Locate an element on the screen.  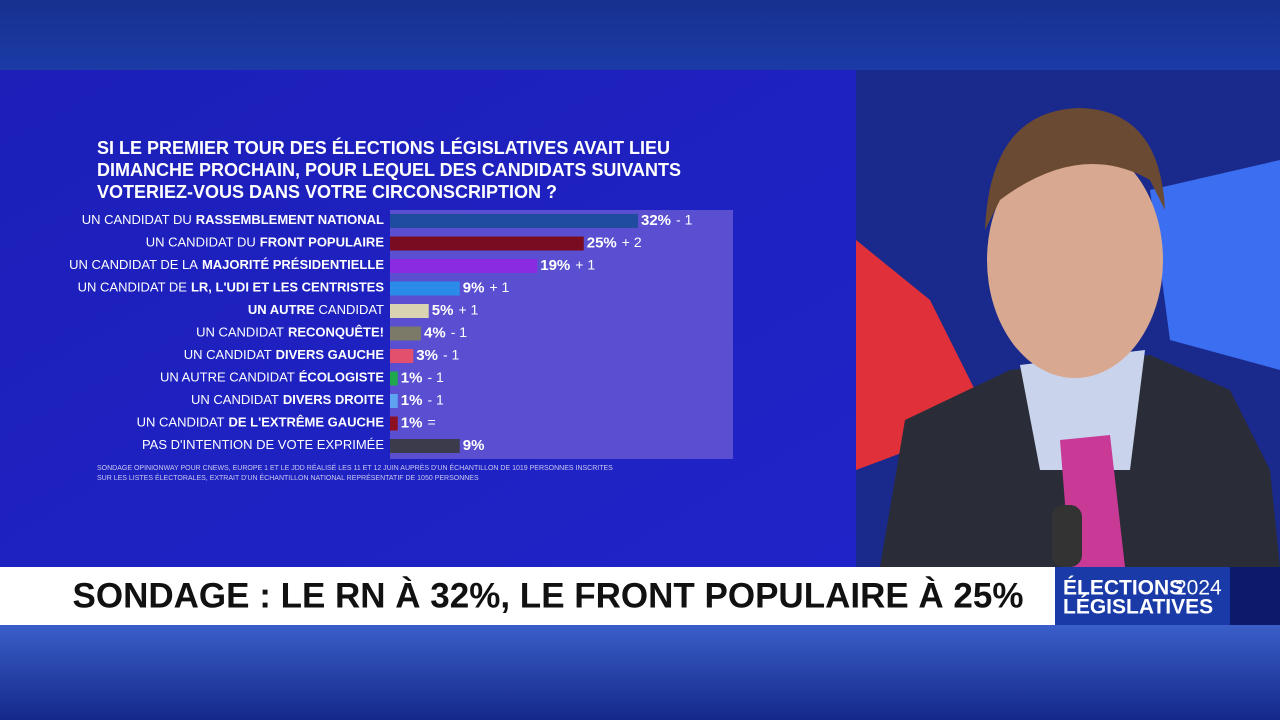
microphone is located at coordinates (1067, 536).